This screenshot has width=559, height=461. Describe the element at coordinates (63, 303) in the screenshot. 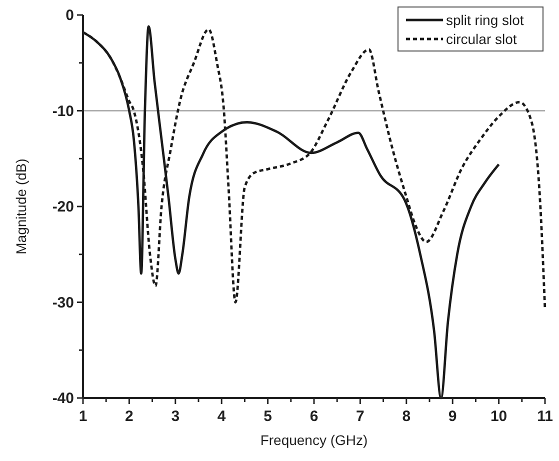

I see `y-tick-label: -30` at that location.